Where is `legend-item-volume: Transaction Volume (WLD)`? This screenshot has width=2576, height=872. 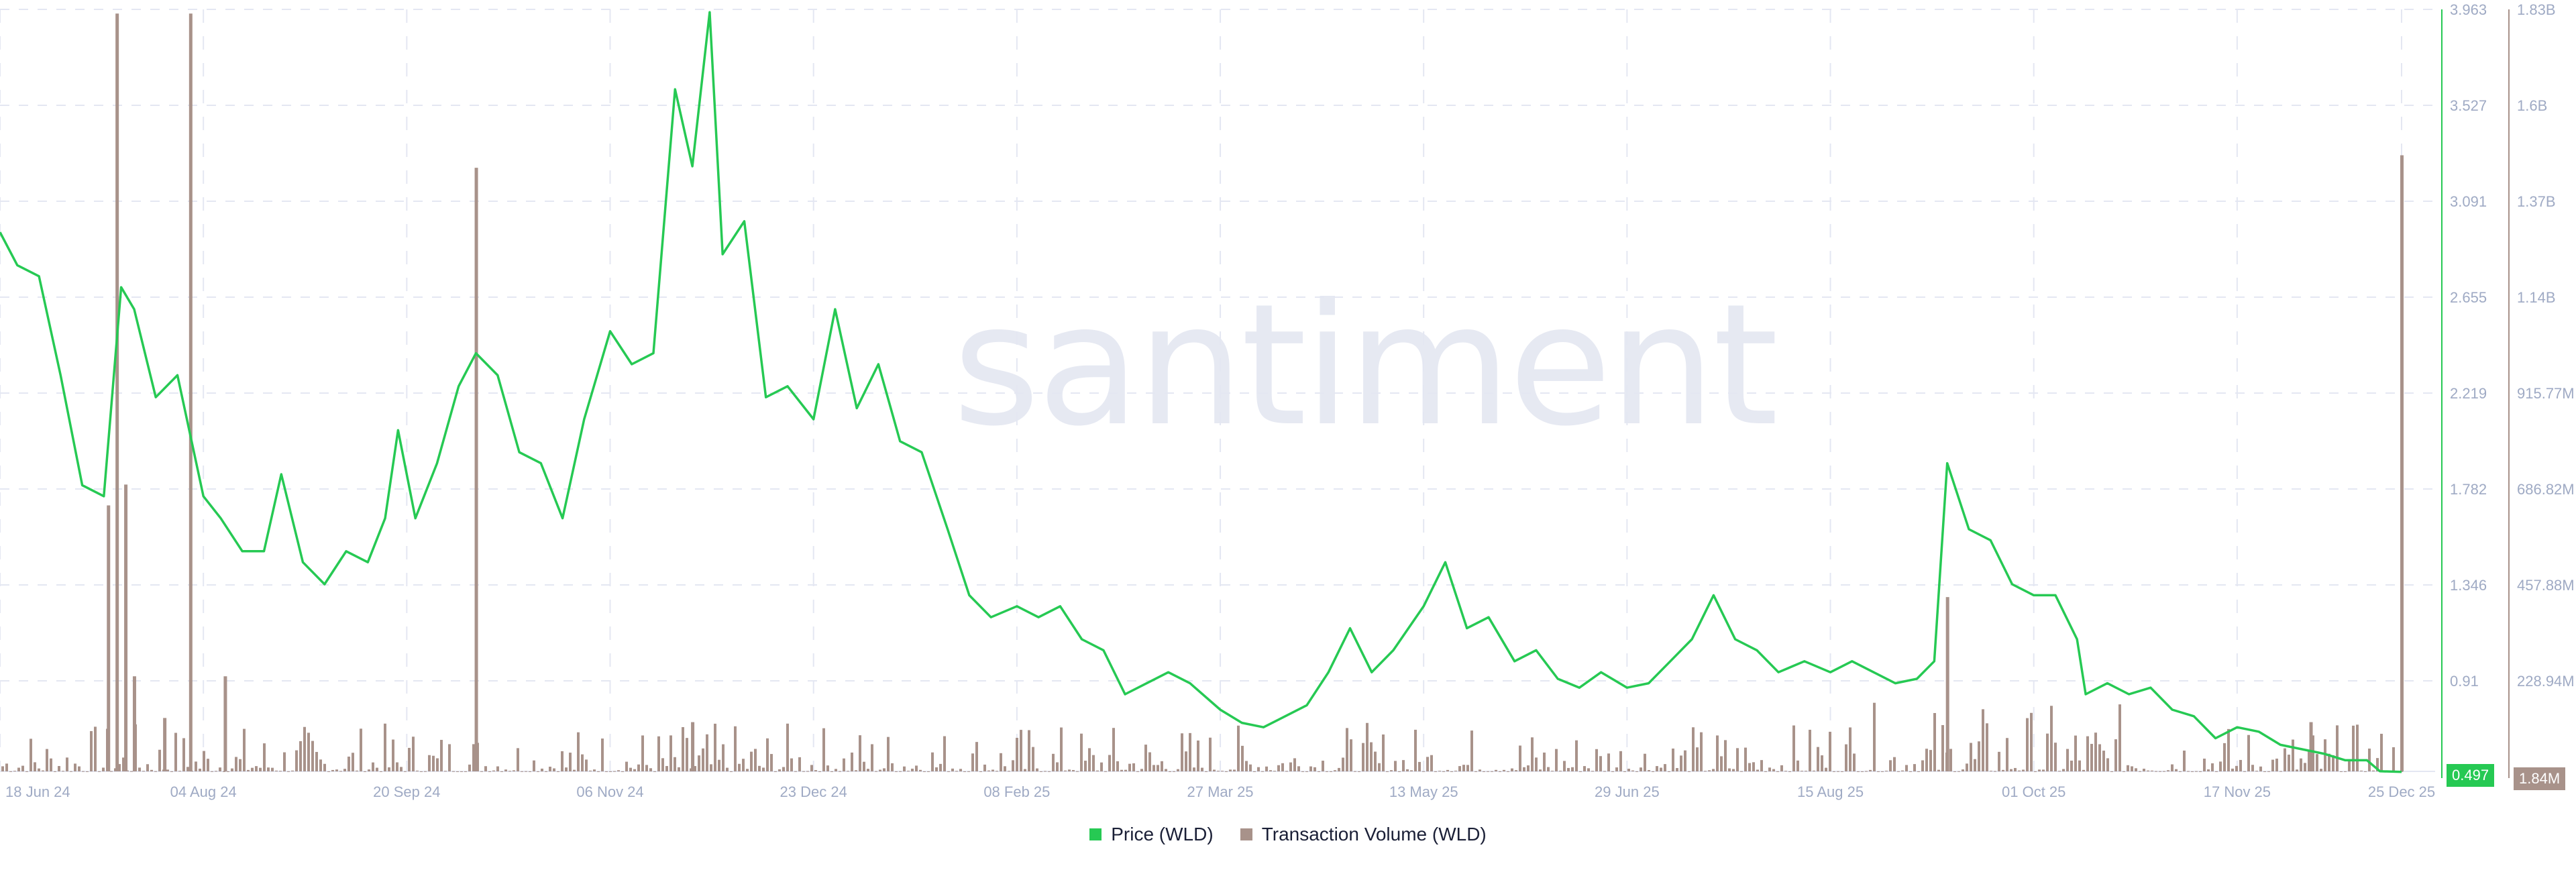
legend-item-volume: Transaction Volume (WLD) is located at coordinates (1363, 834).